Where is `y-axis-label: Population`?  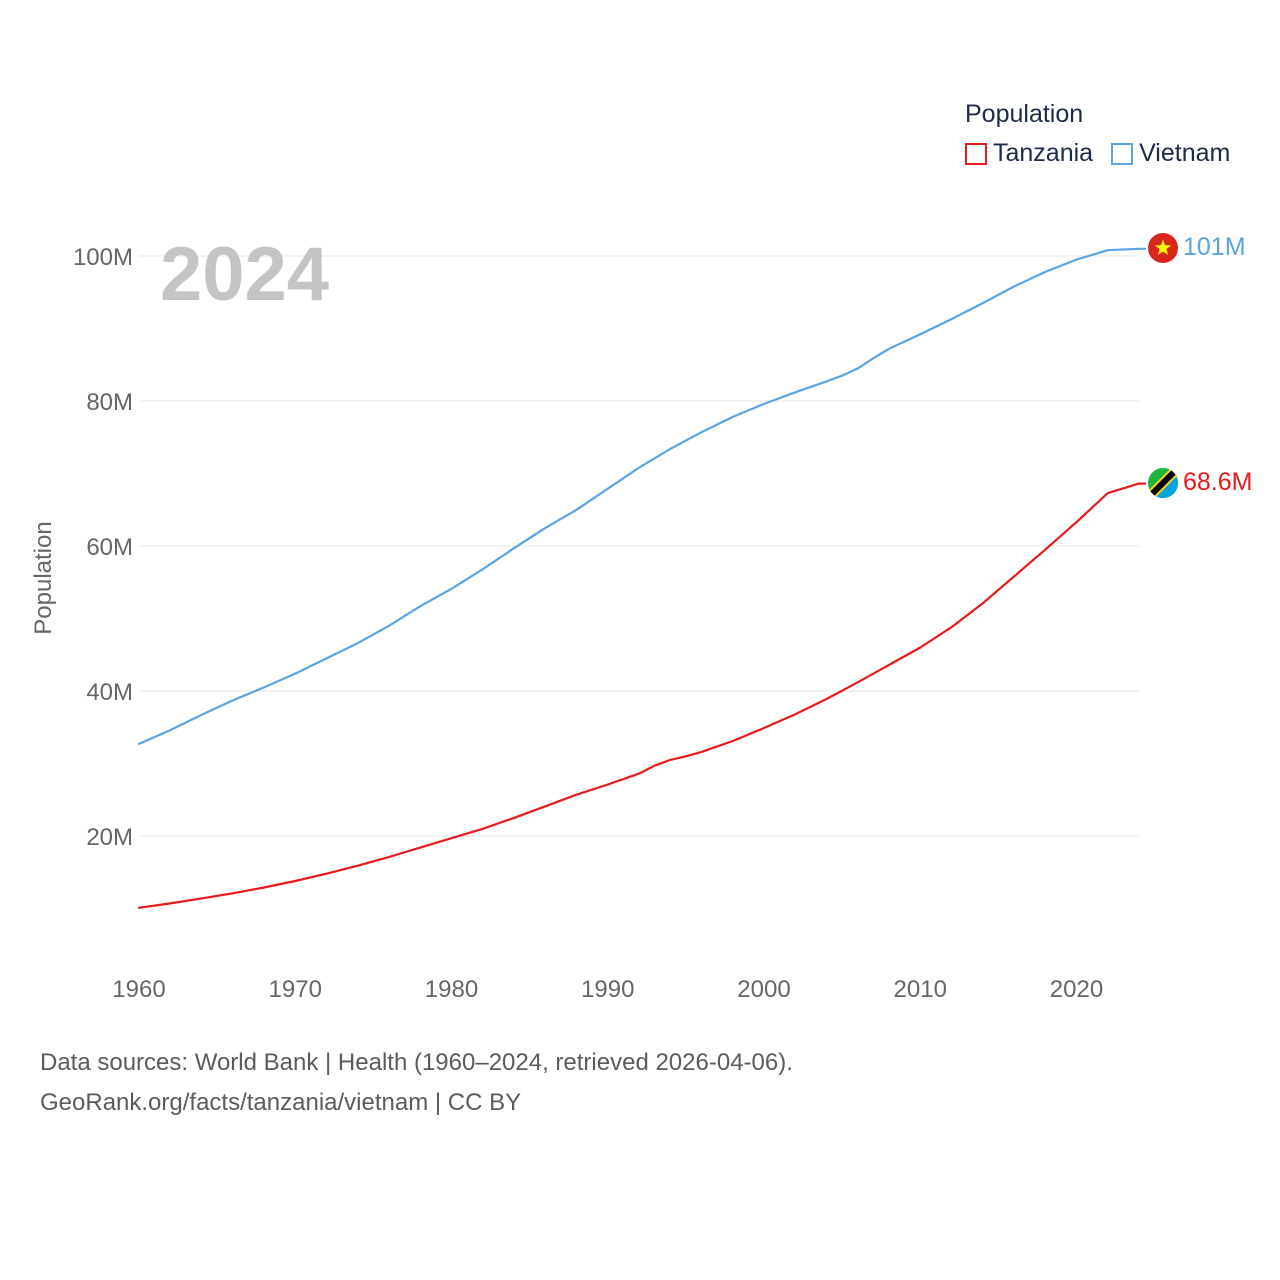
y-axis-label: Population is located at coordinates (43, 577).